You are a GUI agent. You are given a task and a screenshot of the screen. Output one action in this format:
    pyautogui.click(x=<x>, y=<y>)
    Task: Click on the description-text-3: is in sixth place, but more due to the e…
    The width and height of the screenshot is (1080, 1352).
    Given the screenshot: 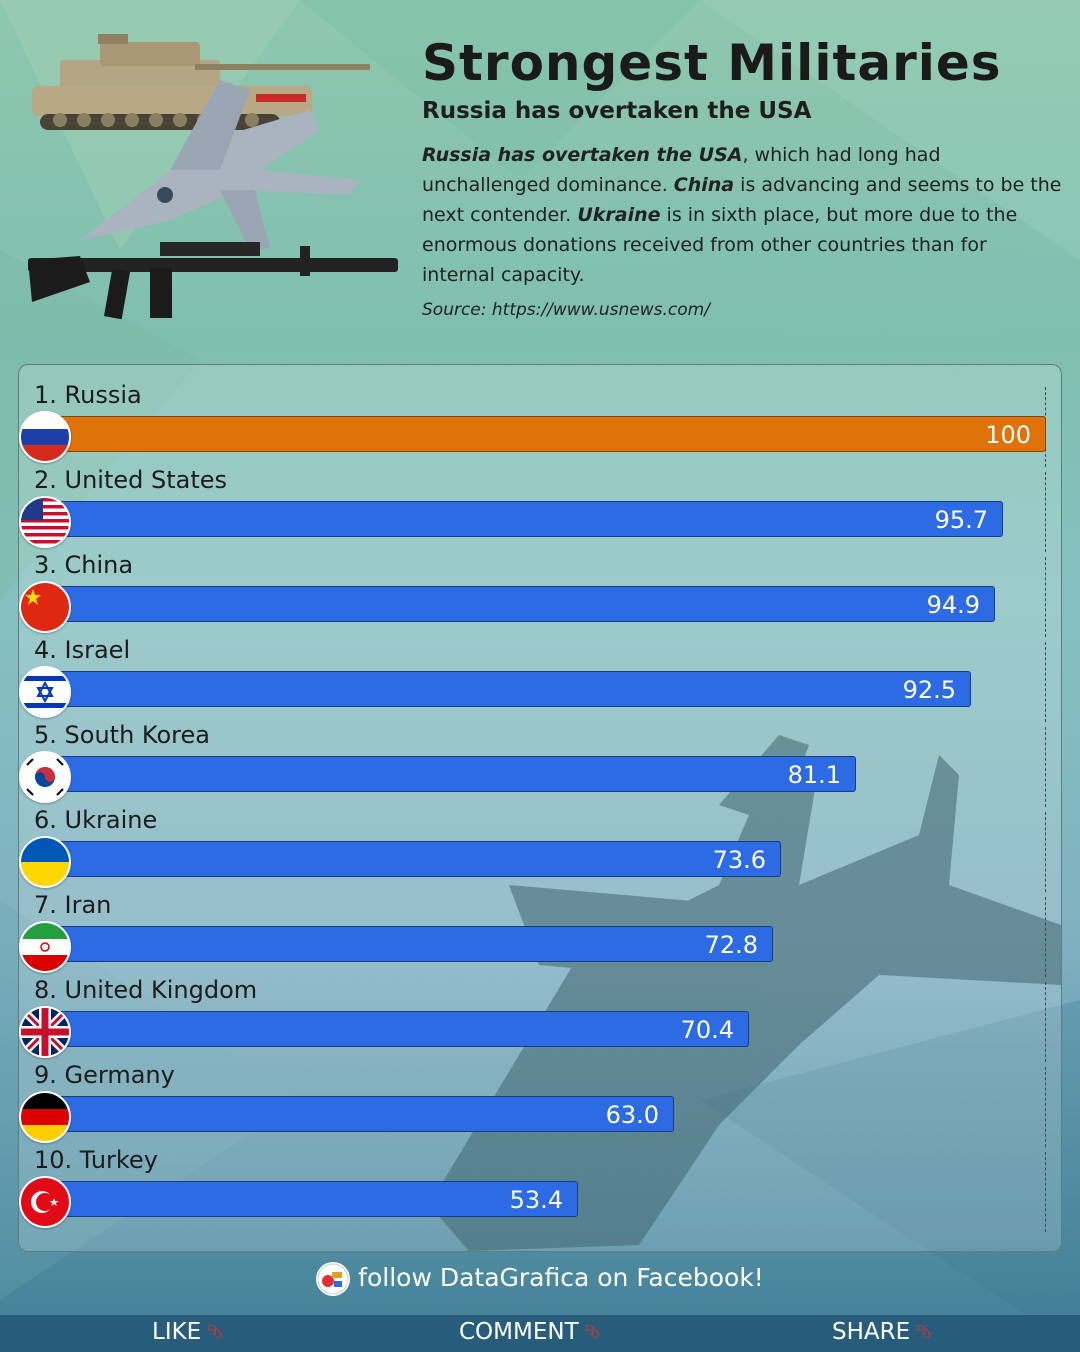 What is the action you would take?
    pyautogui.click(x=720, y=245)
    